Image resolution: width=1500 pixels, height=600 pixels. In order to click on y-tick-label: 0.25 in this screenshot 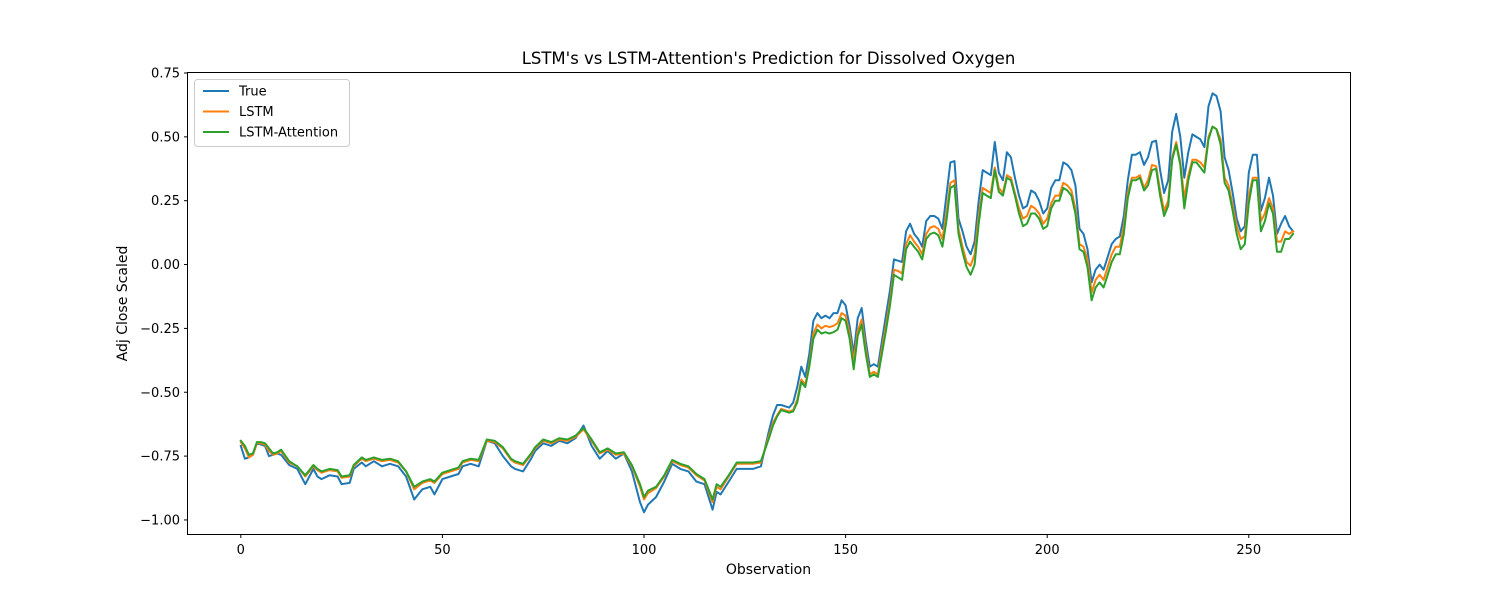, I will do `click(165, 201)`.